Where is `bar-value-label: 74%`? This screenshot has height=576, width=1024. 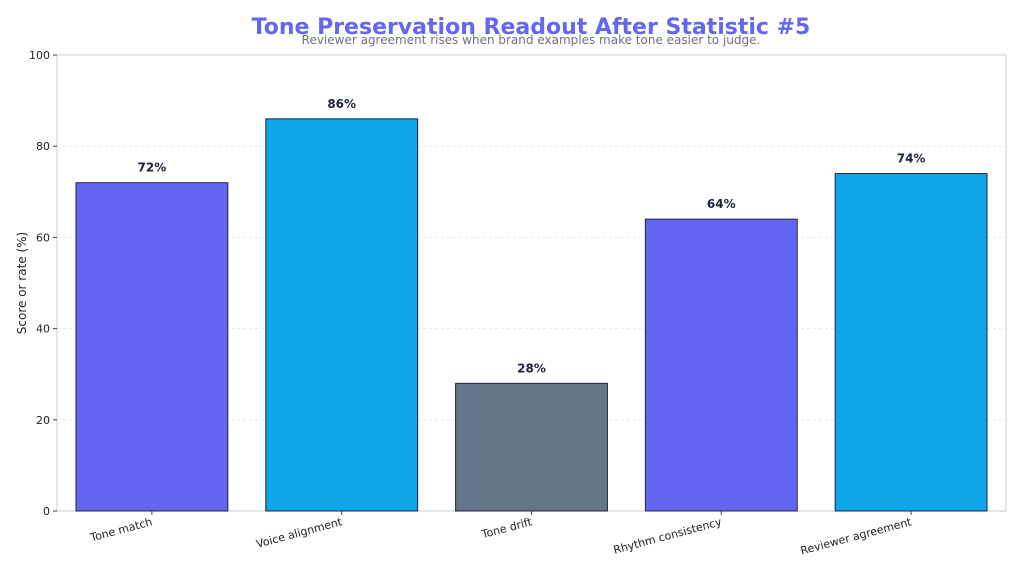
bar-value-label: 74% is located at coordinates (911, 159).